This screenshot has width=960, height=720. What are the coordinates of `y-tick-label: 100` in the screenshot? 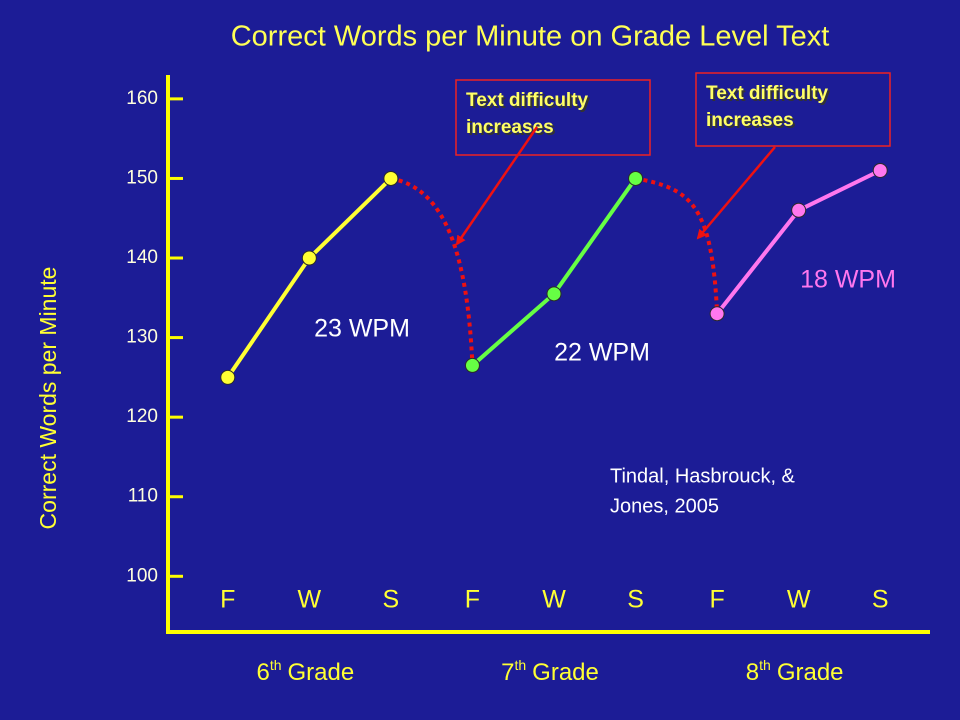 It's located at (142, 575).